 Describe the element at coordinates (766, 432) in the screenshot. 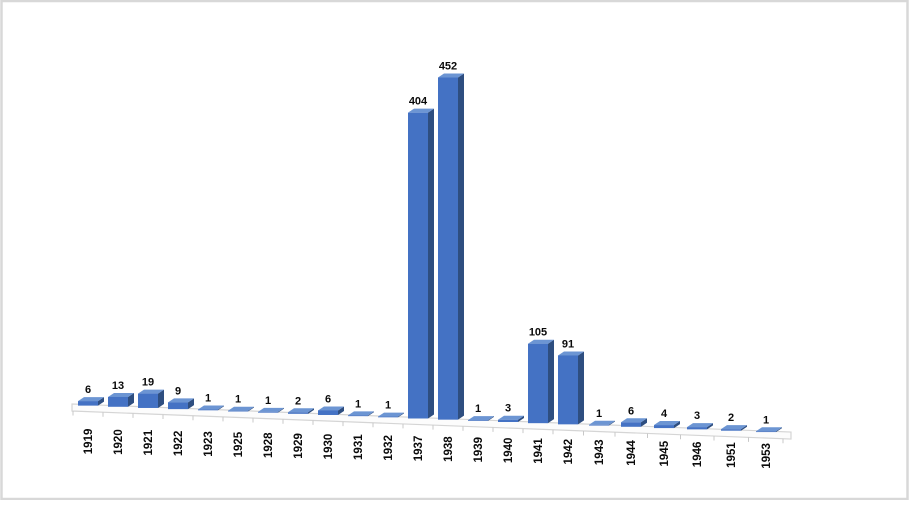

I see `bar-1953` at that location.